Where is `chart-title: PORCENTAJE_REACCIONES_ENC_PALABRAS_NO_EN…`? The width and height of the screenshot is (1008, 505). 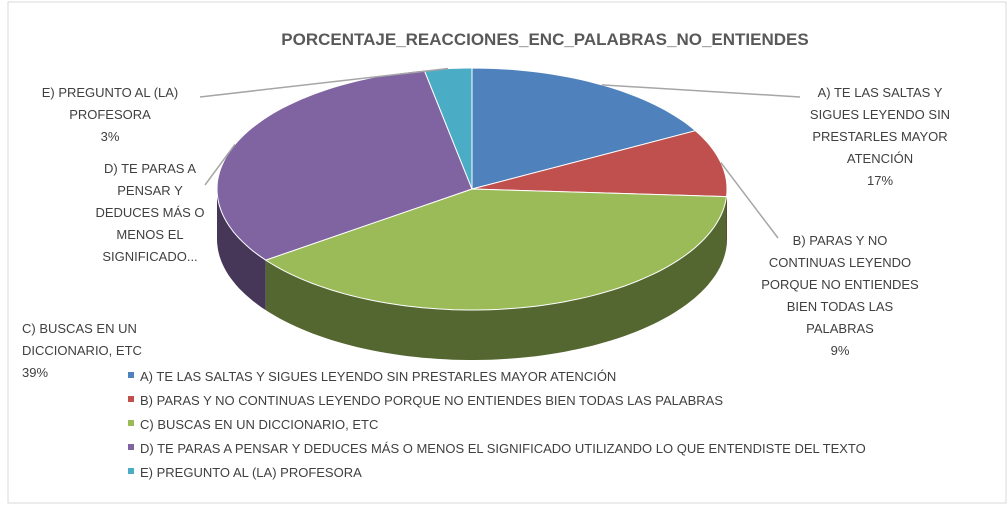
chart-title: PORCENTAJE_REACCIONES_ENC_PALABRAS_NO_EN… is located at coordinates (544, 39).